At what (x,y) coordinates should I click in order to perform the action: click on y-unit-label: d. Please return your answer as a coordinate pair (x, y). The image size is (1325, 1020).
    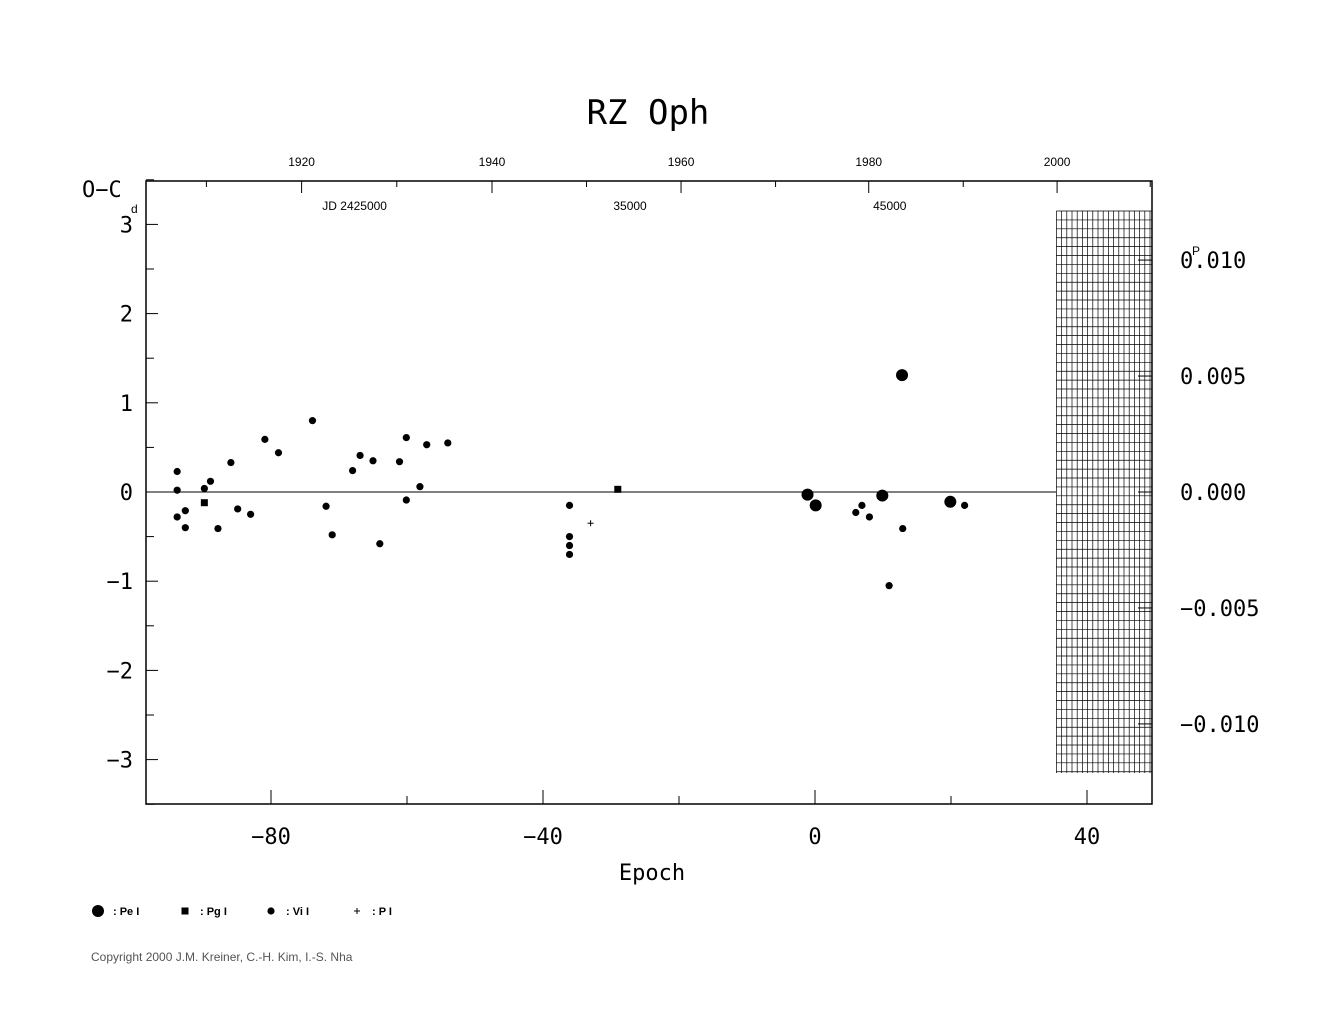
    Looking at the image, I should click on (134, 209).